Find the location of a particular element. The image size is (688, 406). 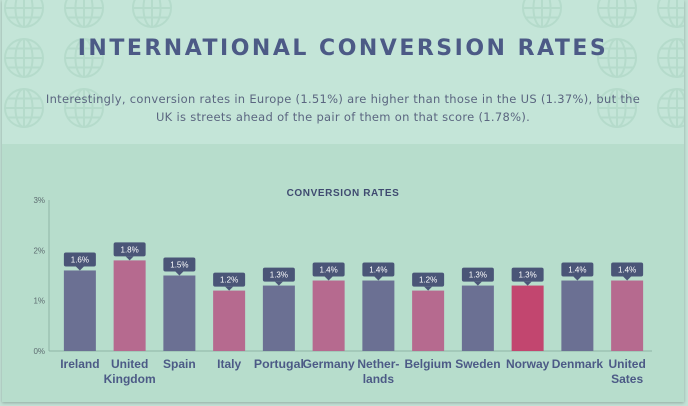

category-label: Denmark is located at coordinates (578, 364).